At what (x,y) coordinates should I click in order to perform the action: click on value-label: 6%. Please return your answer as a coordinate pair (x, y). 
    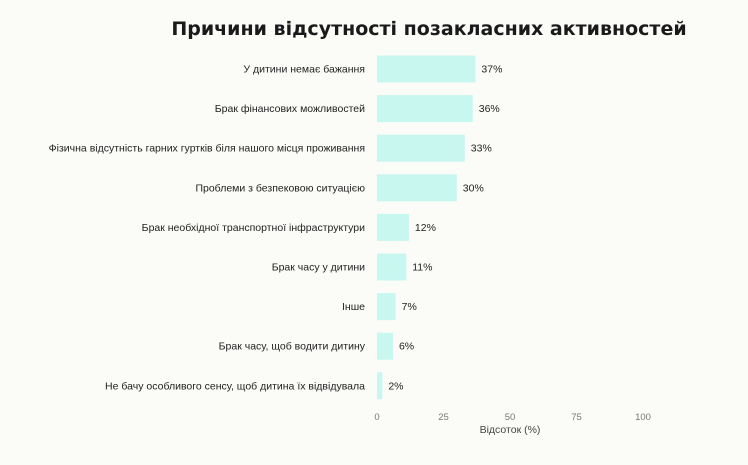
    Looking at the image, I should click on (406, 347).